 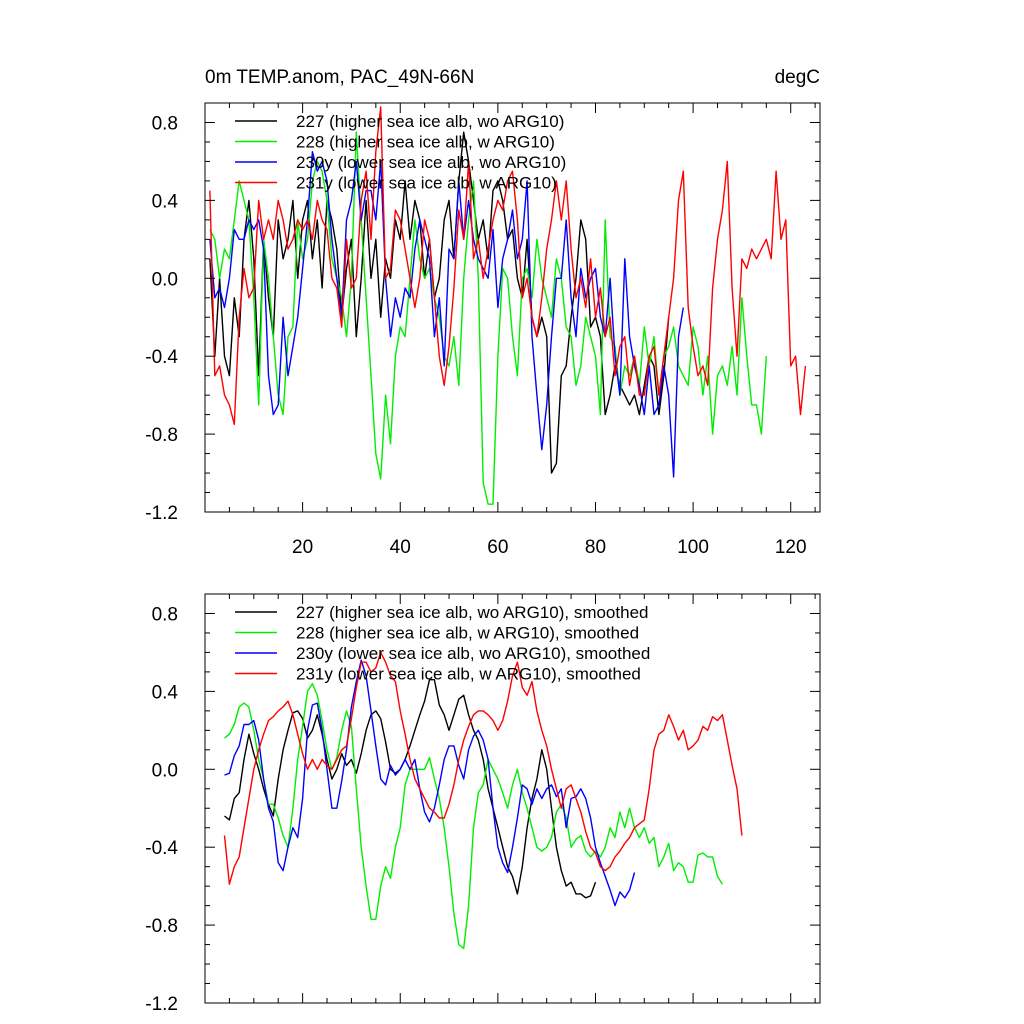 What do you see at coordinates (595, 547) in the screenshot?
I see `x-tick-label: 80` at bounding box center [595, 547].